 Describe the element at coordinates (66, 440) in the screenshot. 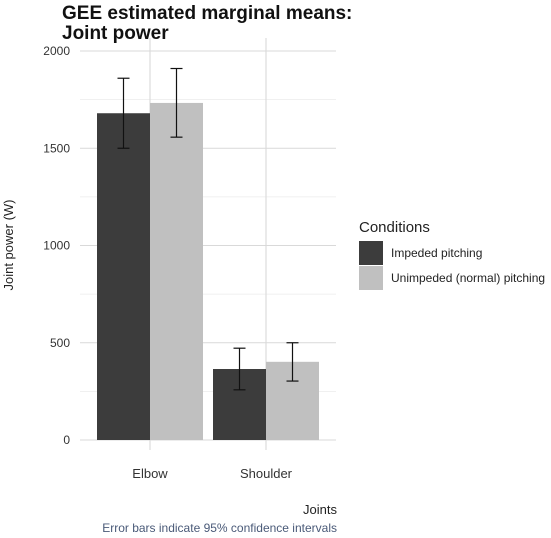

I see `y-tick-label: 0` at that location.